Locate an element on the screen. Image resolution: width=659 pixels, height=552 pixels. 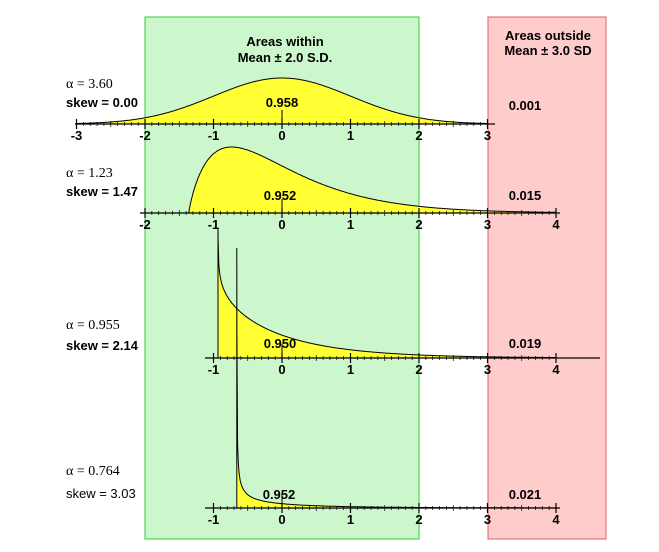
area-within-label-2: 0.952 is located at coordinates (280, 195).